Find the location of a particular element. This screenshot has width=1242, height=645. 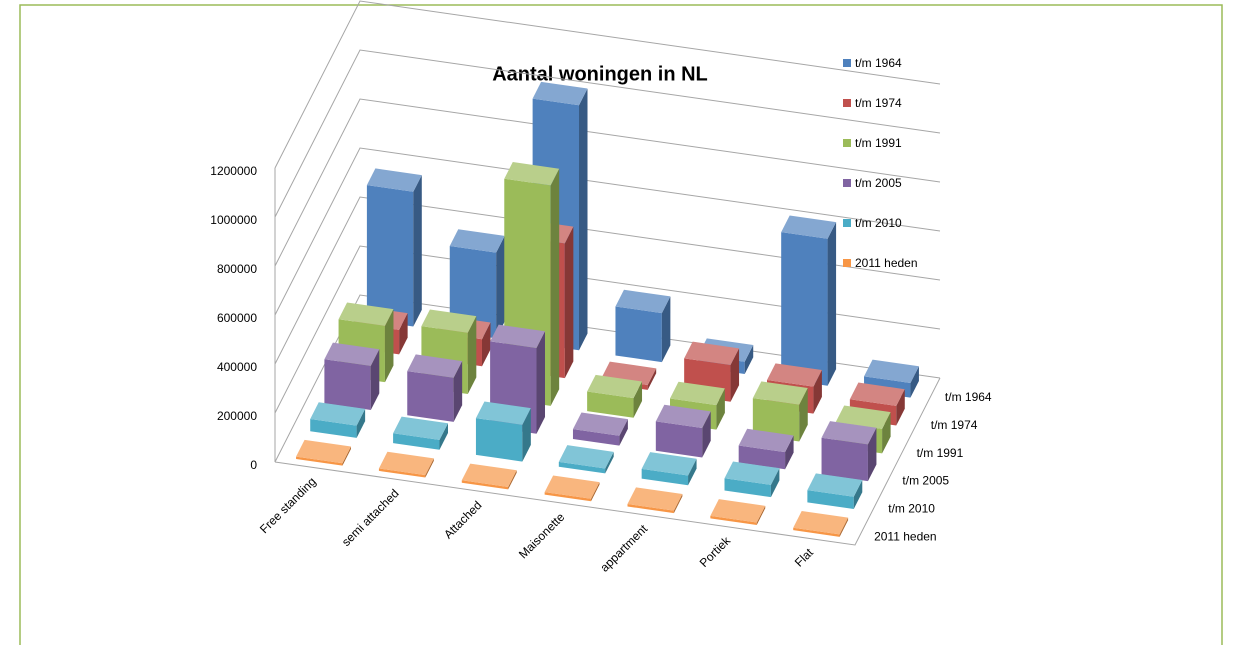

legend-label: t/m 1964 is located at coordinates (878, 63).